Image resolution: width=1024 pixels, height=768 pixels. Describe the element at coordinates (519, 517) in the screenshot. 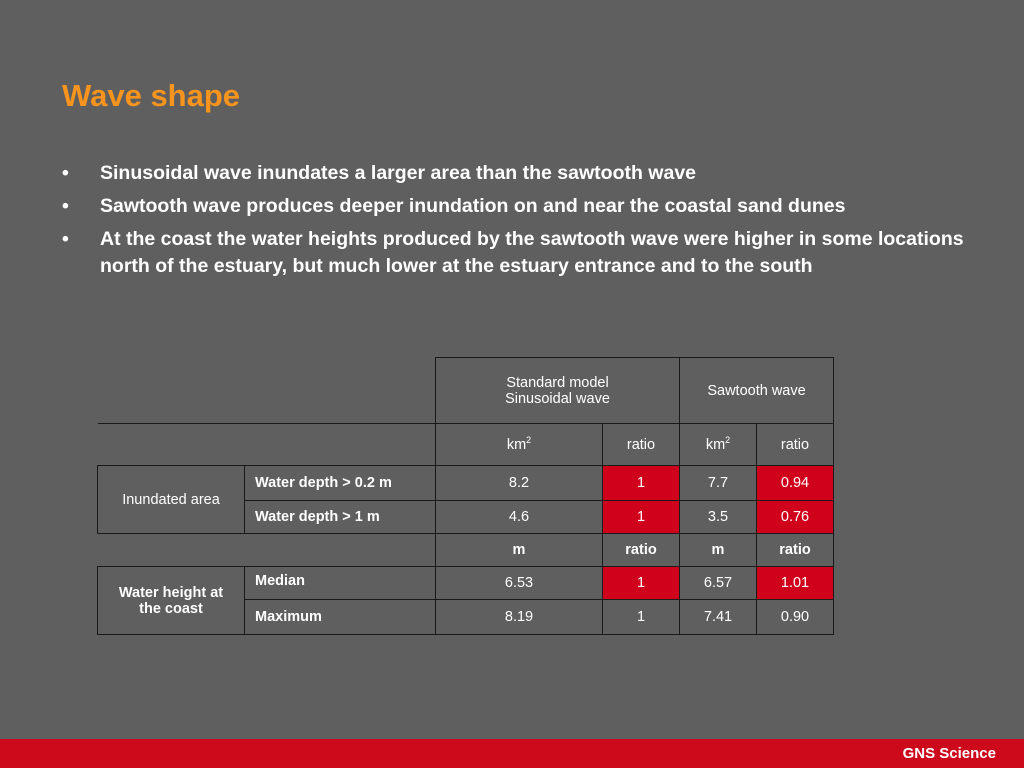

I see `value-cell: 4.6` at that location.